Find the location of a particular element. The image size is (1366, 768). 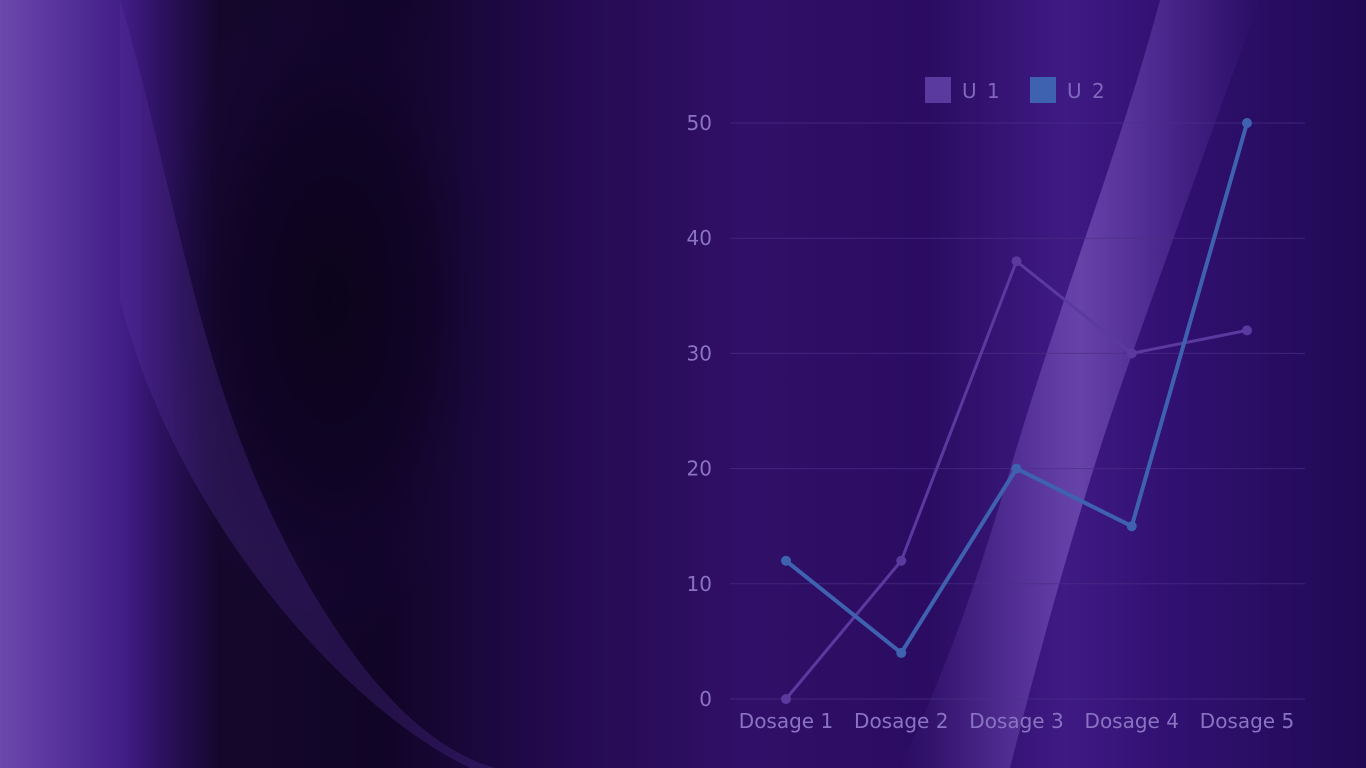

y-tick-label: 10 is located at coordinates (699, 584).